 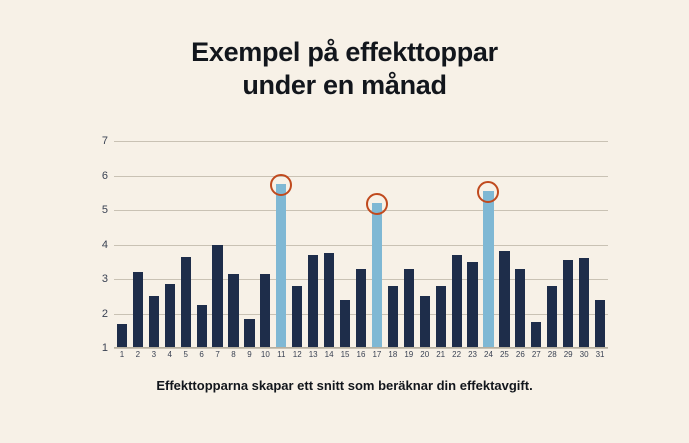 What do you see at coordinates (344, 69) in the screenshot?
I see `page-title: Exempel på effekttoppar under en månad` at bounding box center [344, 69].